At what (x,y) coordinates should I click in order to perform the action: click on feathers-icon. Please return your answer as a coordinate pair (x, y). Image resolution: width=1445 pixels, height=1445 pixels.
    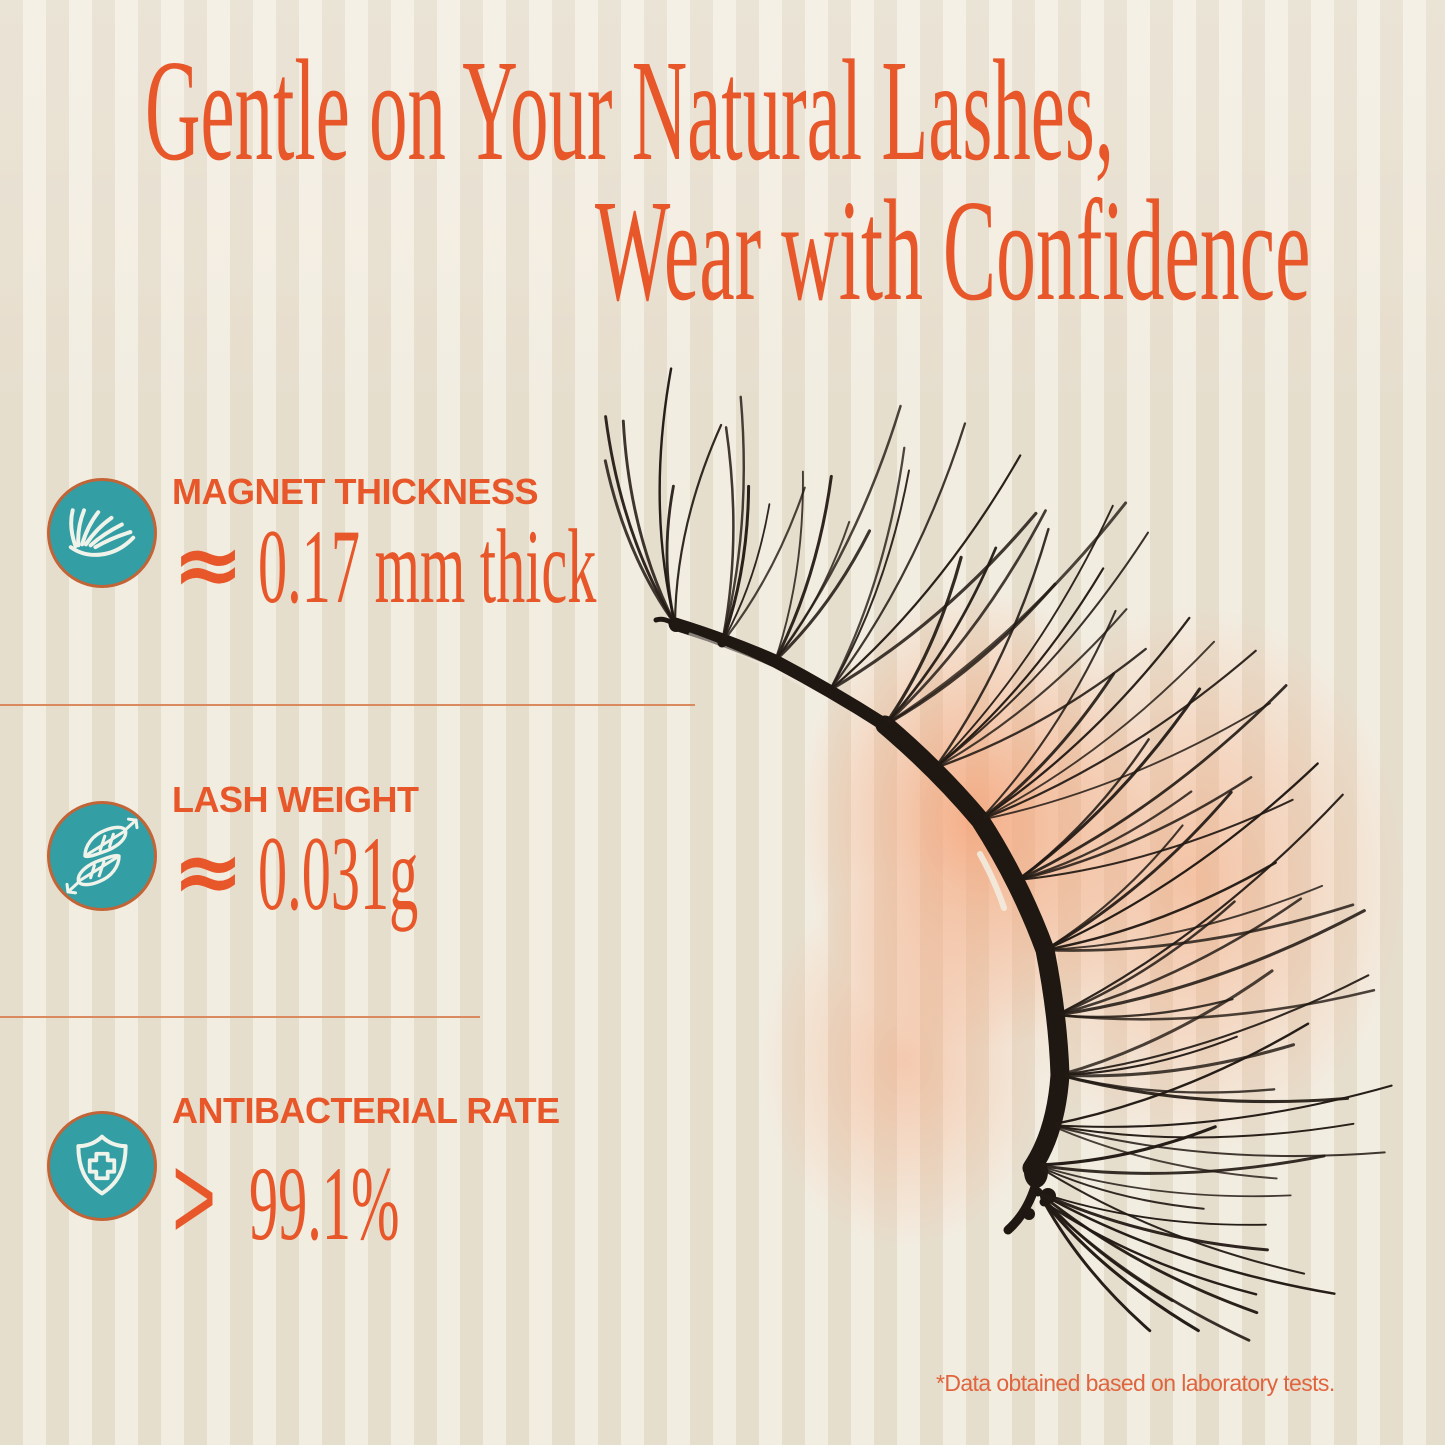
    Looking at the image, I should click on (102, 856).